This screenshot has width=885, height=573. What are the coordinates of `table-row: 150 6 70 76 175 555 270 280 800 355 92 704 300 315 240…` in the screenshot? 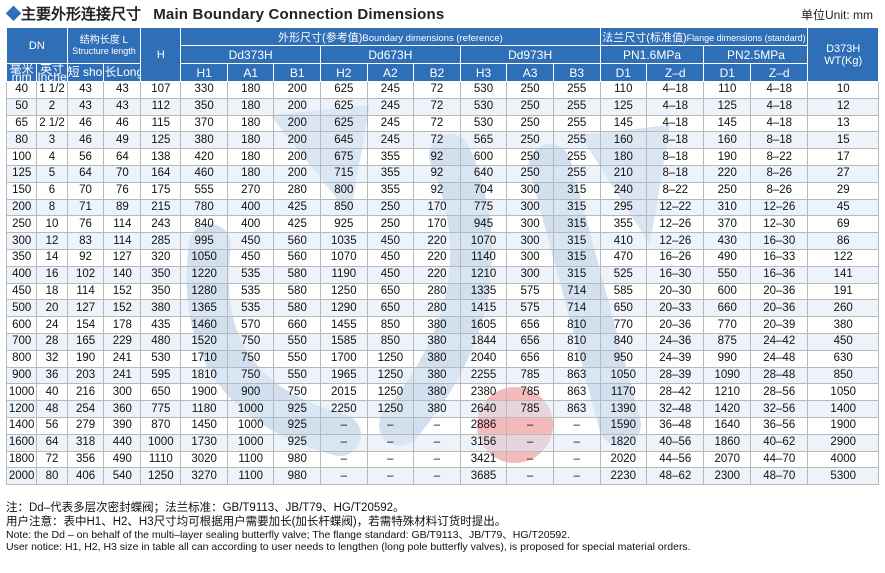 It's located at (442, 190).